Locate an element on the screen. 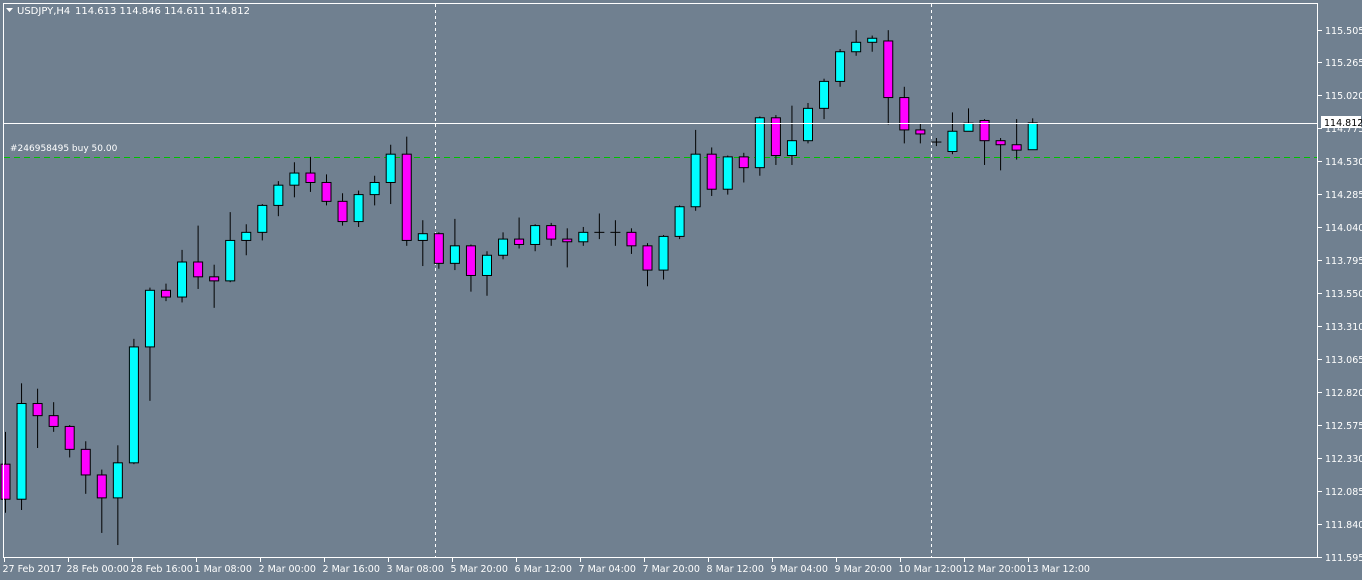 Image resolution: width=1362 pixels, height=580 pixels. symbol-menu-triangle-icon is located at coordinates (9, 10).